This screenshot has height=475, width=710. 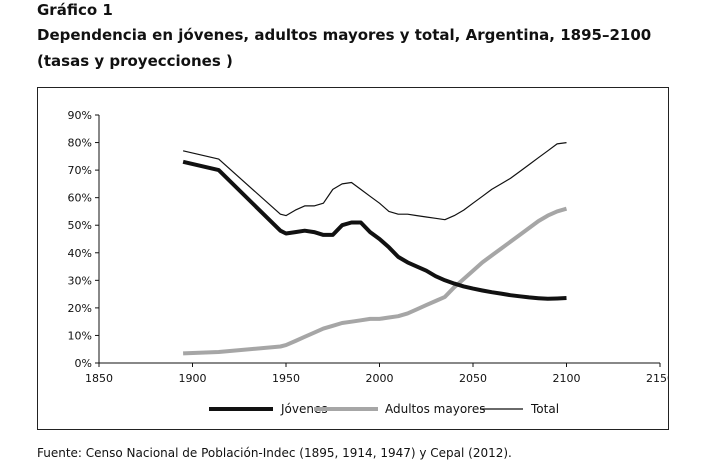 I want to click on y-tick-label: 90%, so click(x=80, y=115).